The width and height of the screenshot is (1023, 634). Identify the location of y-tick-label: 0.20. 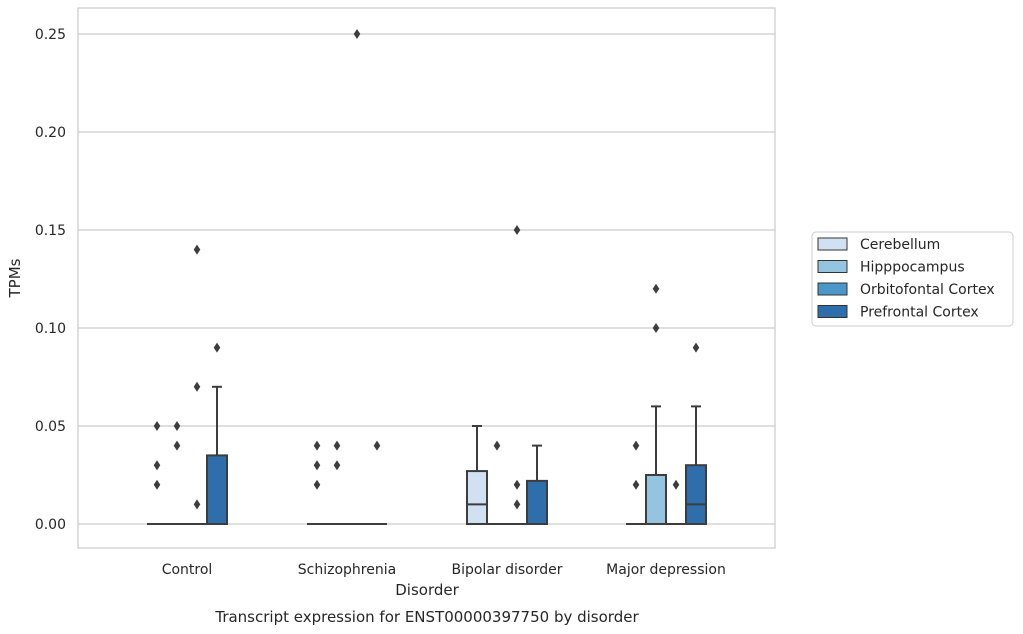
(50, 133).